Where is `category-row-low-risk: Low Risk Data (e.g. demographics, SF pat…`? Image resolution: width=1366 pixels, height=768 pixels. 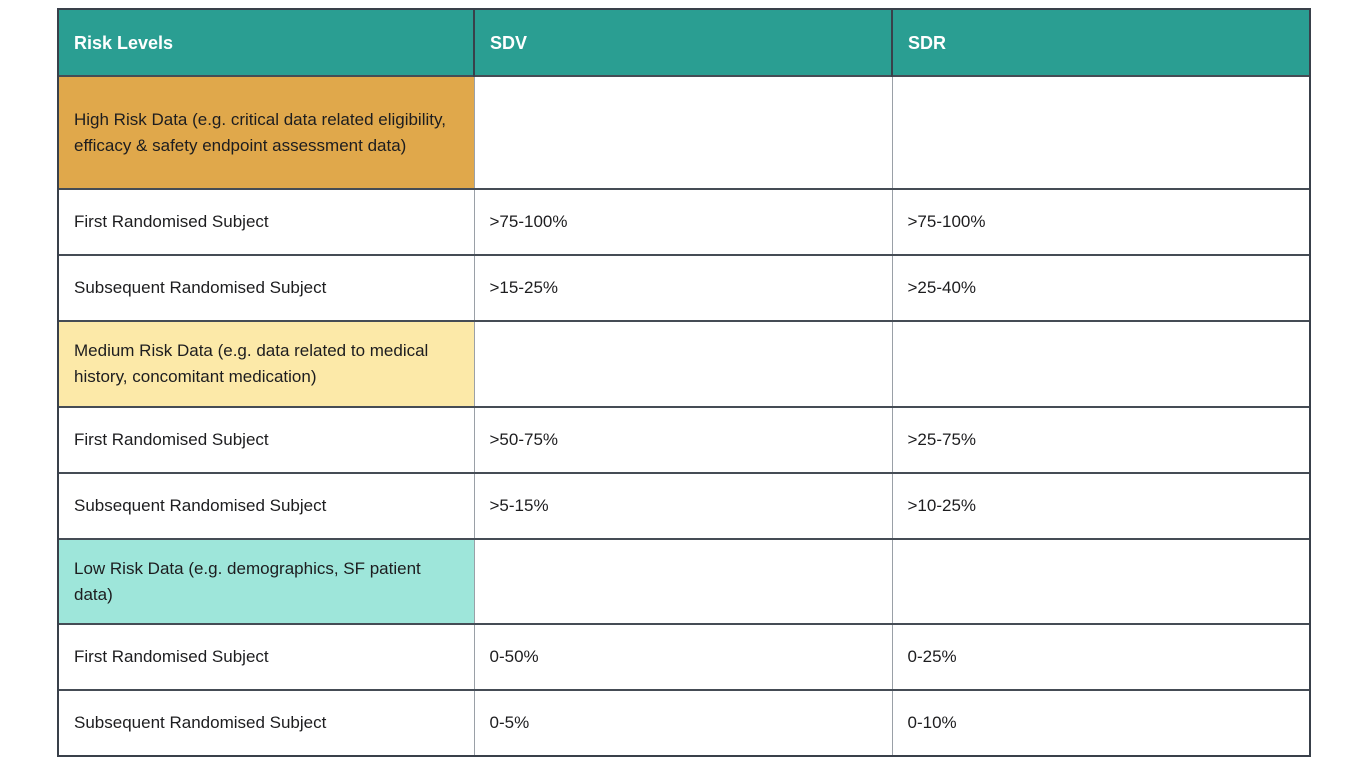
category-row-low-risk: Low Risk Data (e.g. demographics, SF pat… is located at coordinates (684, 581).